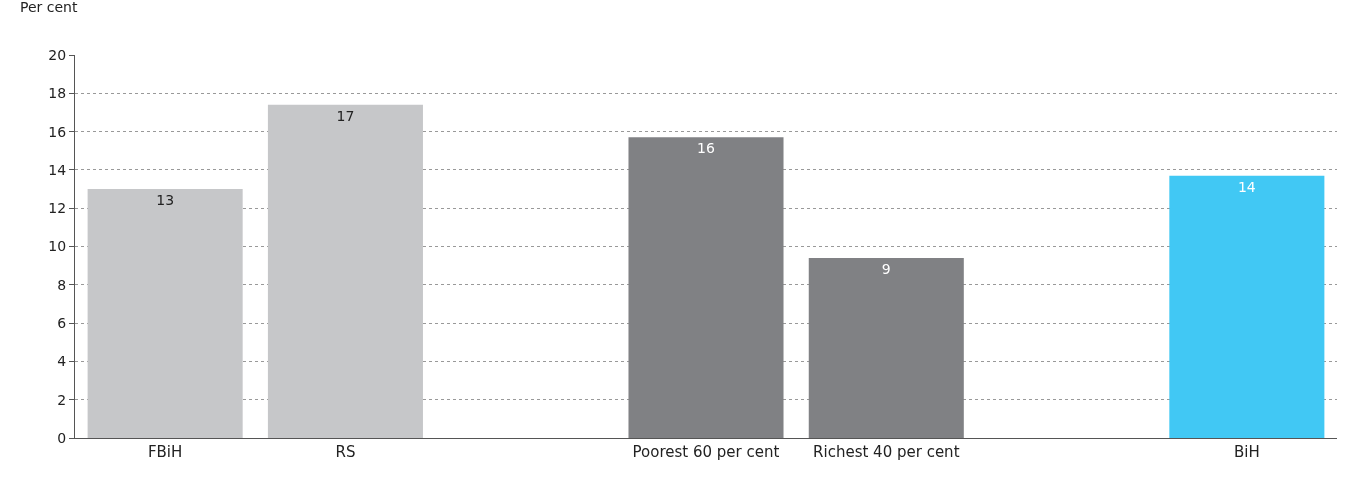 The height and width of the screenshot is (478, 1347). Describe the element at coordinates (62, 437) in the screenshot. I see `y-tick-label: 0` at that location.